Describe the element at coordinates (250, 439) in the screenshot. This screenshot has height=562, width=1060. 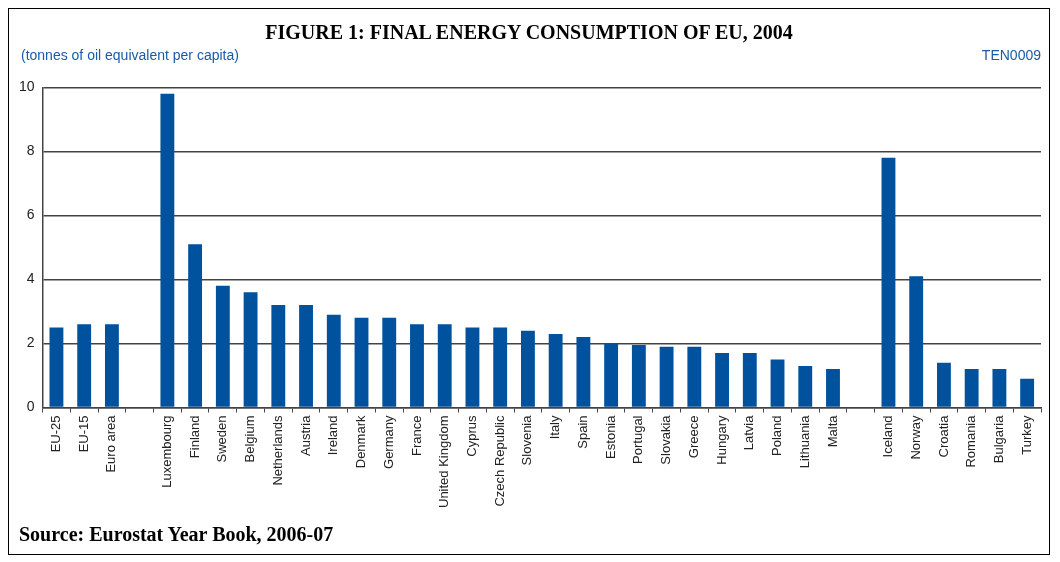
I see `x-tick-label: Belgium` at that location.